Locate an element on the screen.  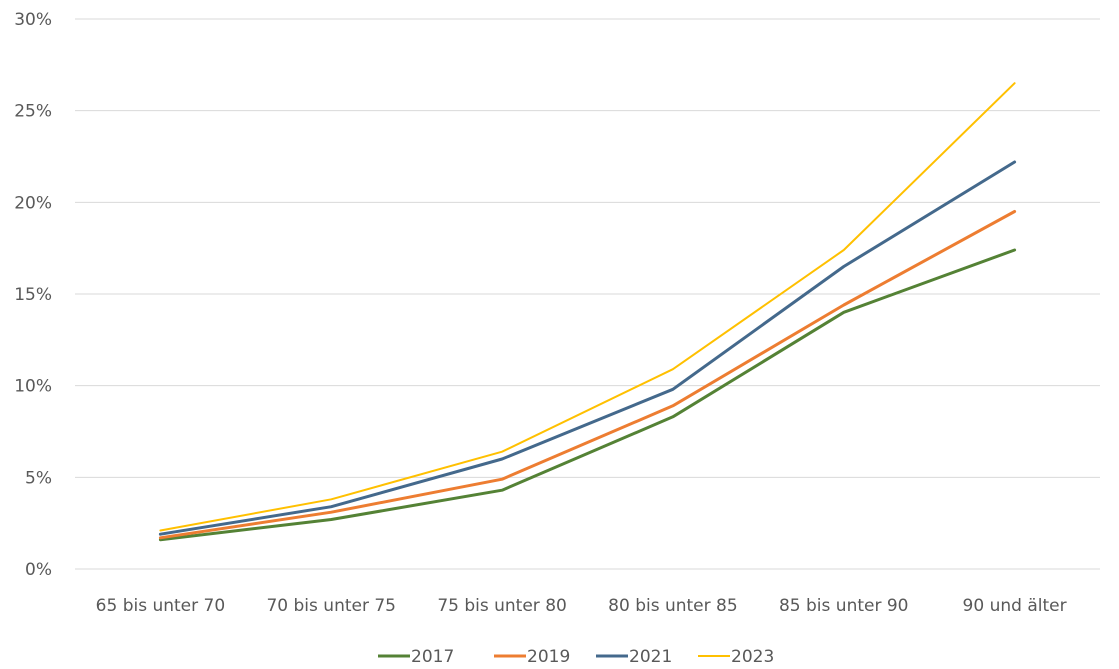
y-tick-label: 15% is located at coordinates (33, 295).